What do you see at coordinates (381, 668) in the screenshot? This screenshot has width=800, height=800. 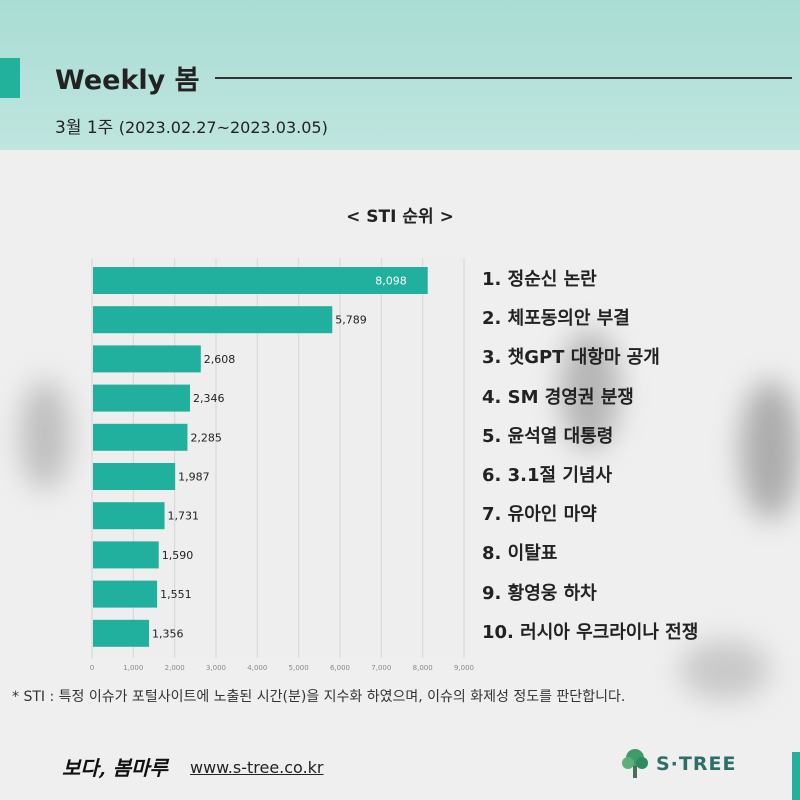 I see `x-tick-label: 7,000` at bounding box center [381, 668].